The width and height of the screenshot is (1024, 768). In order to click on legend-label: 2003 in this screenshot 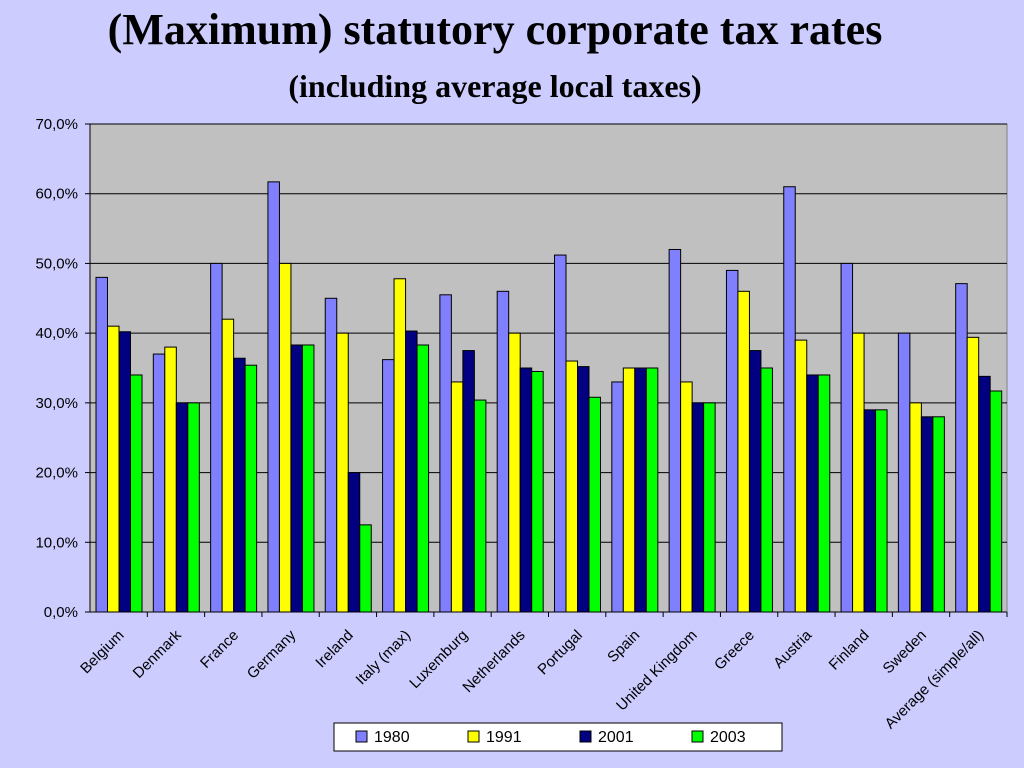, I will do `click(728, 737)`.